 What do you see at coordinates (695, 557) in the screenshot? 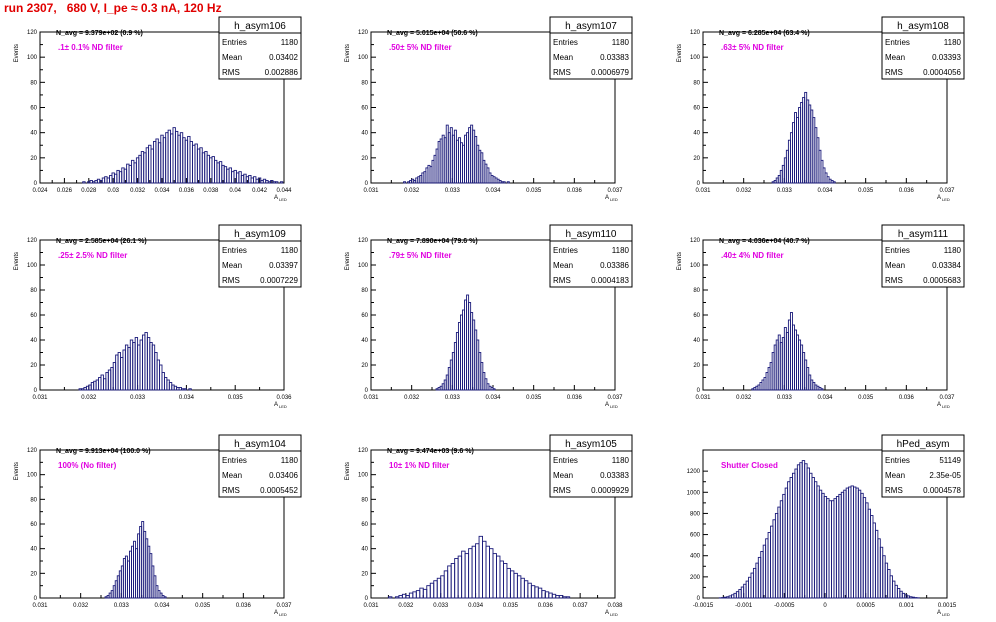
I see `y-tick-label: 400` at bounding box center [695, 557].